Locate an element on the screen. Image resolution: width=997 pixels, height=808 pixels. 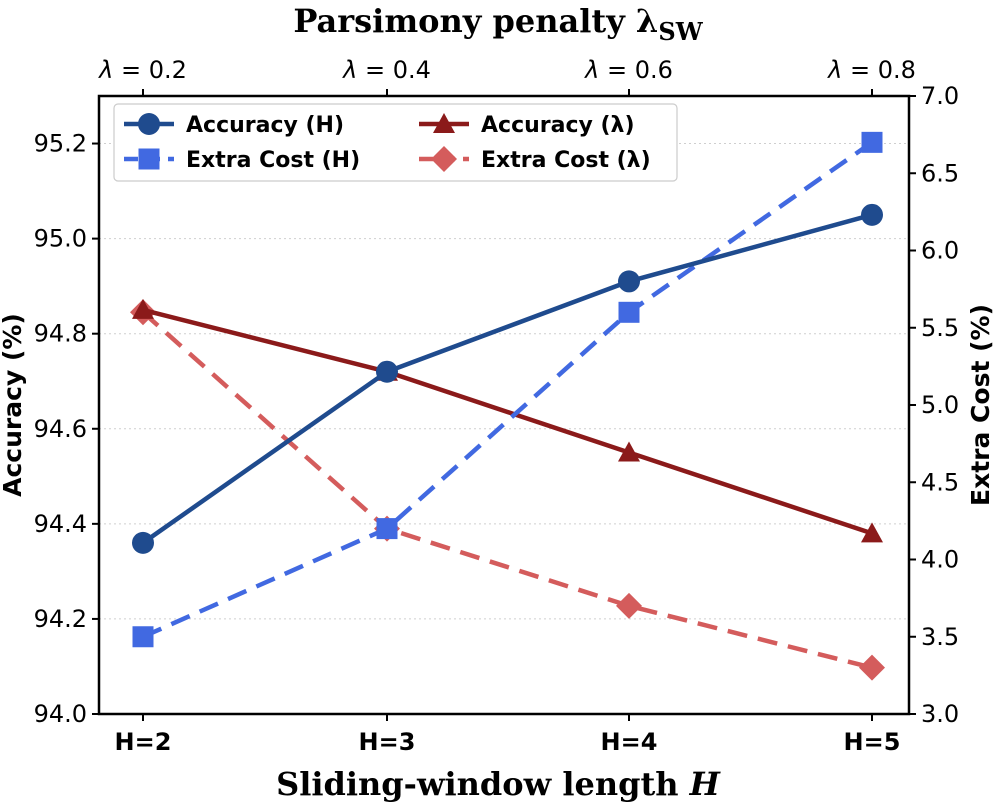
top-axis-title: Parsimony penalty λSW is located at coordinates (498, 24).